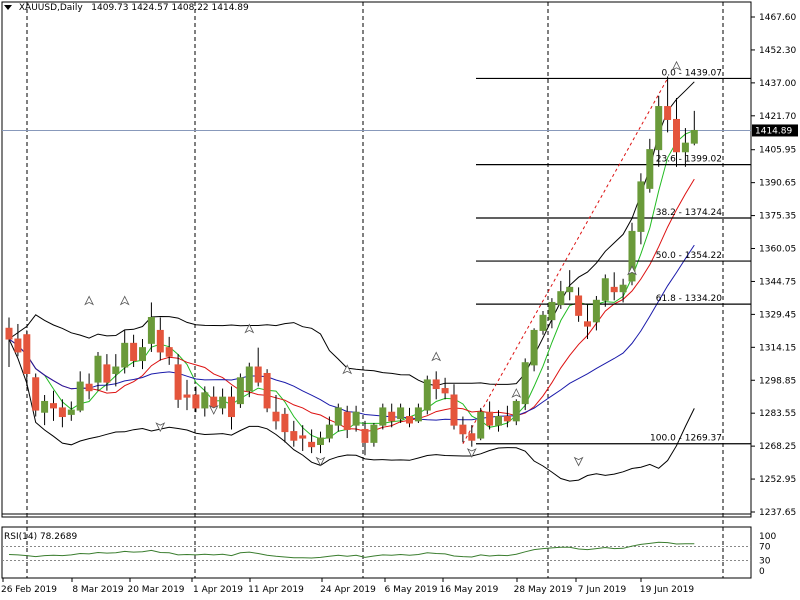 The height and width of the screenshot is (600, 800). I want to click on dropdown-icon, so click(8, 7).